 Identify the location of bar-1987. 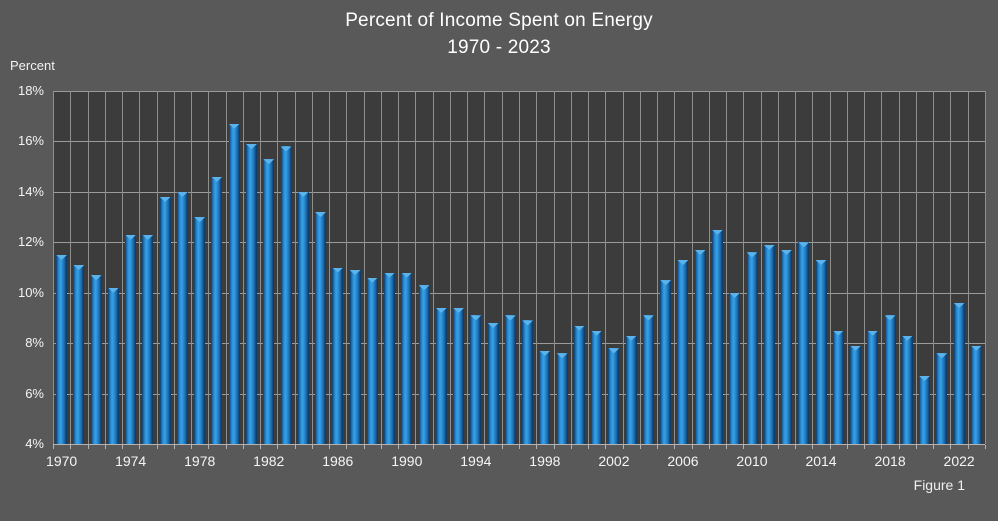
(355, 357).